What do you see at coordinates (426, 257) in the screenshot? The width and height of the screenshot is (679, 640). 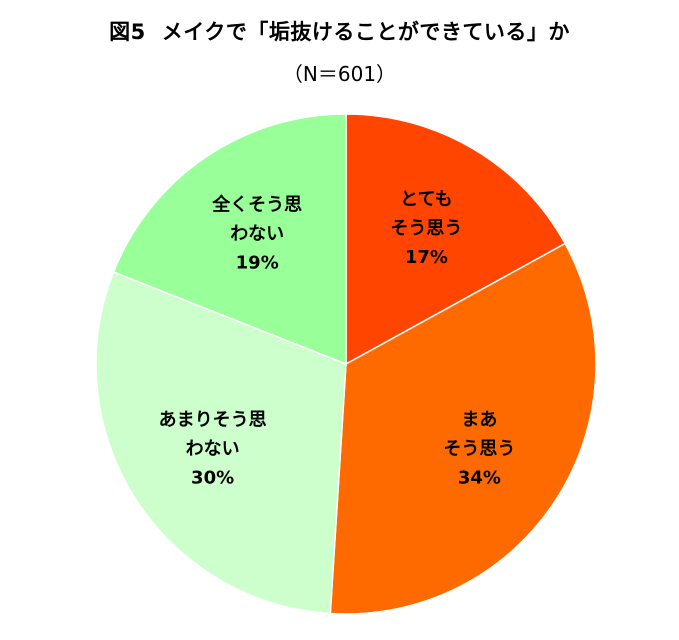 I see `slice-percent: 17%` at bounding box center [426, 257].